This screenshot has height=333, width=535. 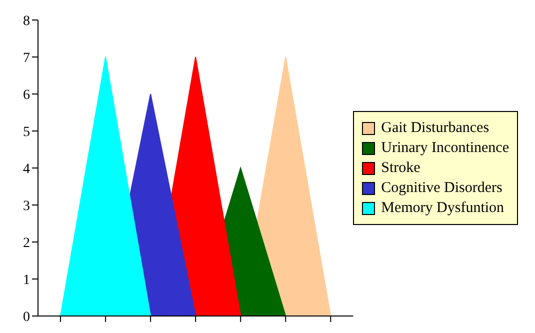 I want to click on y-tick-label: 6, so click(x=26, y=95).